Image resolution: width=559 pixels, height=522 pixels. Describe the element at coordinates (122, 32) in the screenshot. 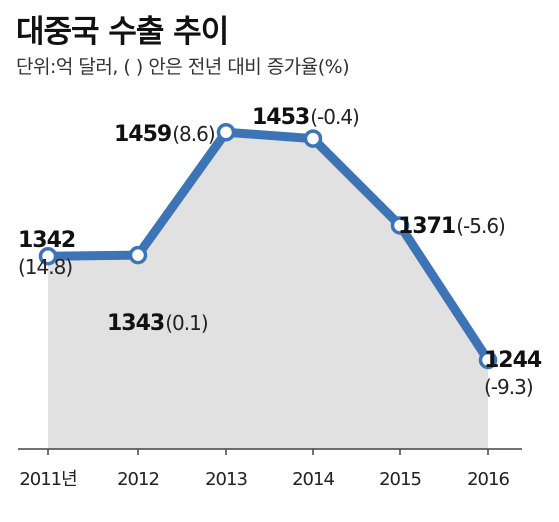

I see `chart-title: 대중국 수출 추이` at that location.